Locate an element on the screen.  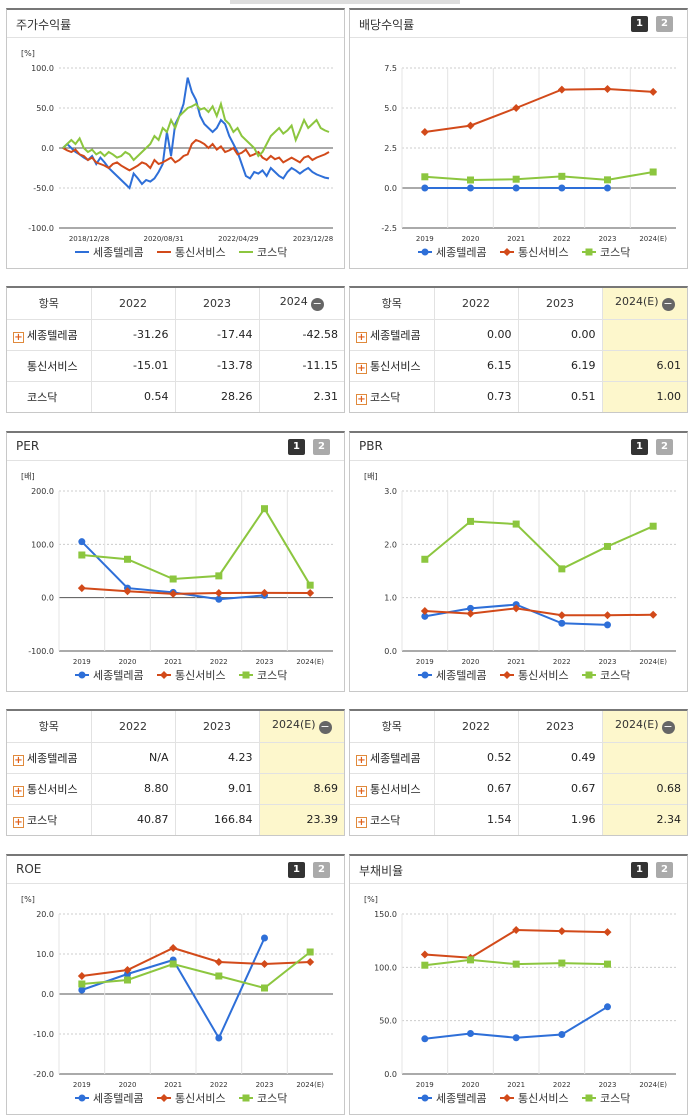
legend-label: 세종텔레콤 is located at coordinates (461, 252).